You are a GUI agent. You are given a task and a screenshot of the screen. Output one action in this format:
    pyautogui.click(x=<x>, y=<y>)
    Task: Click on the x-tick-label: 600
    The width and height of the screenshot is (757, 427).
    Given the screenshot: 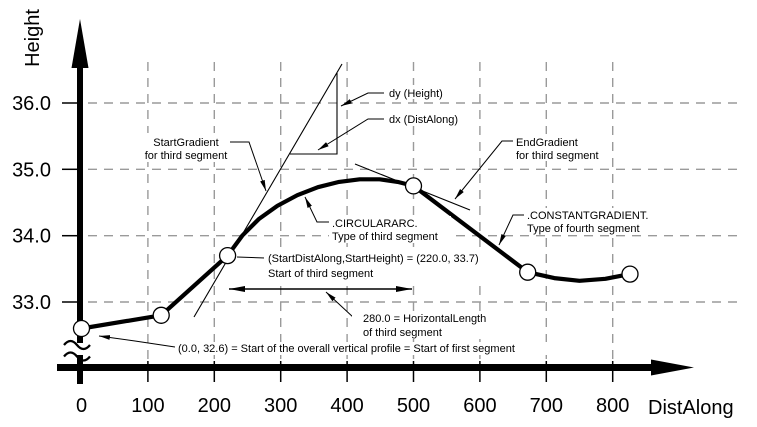 What is the action you would take?
    pyautogui.click(x=479, y=406)
    